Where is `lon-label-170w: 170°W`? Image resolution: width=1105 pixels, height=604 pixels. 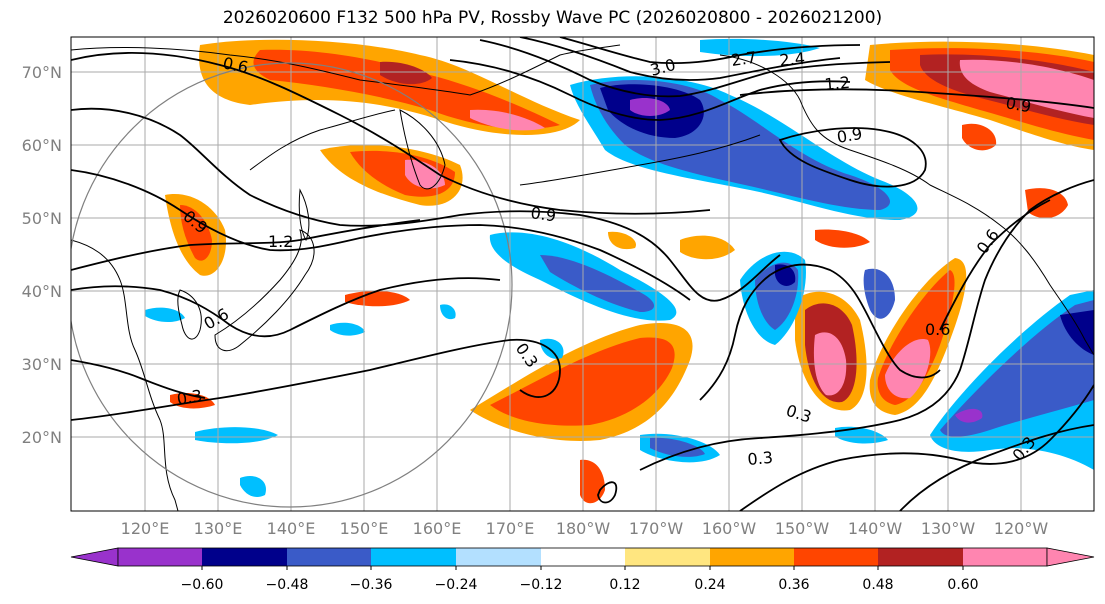
lon-label-170w: 170°W is located at coordinates (656, 528).